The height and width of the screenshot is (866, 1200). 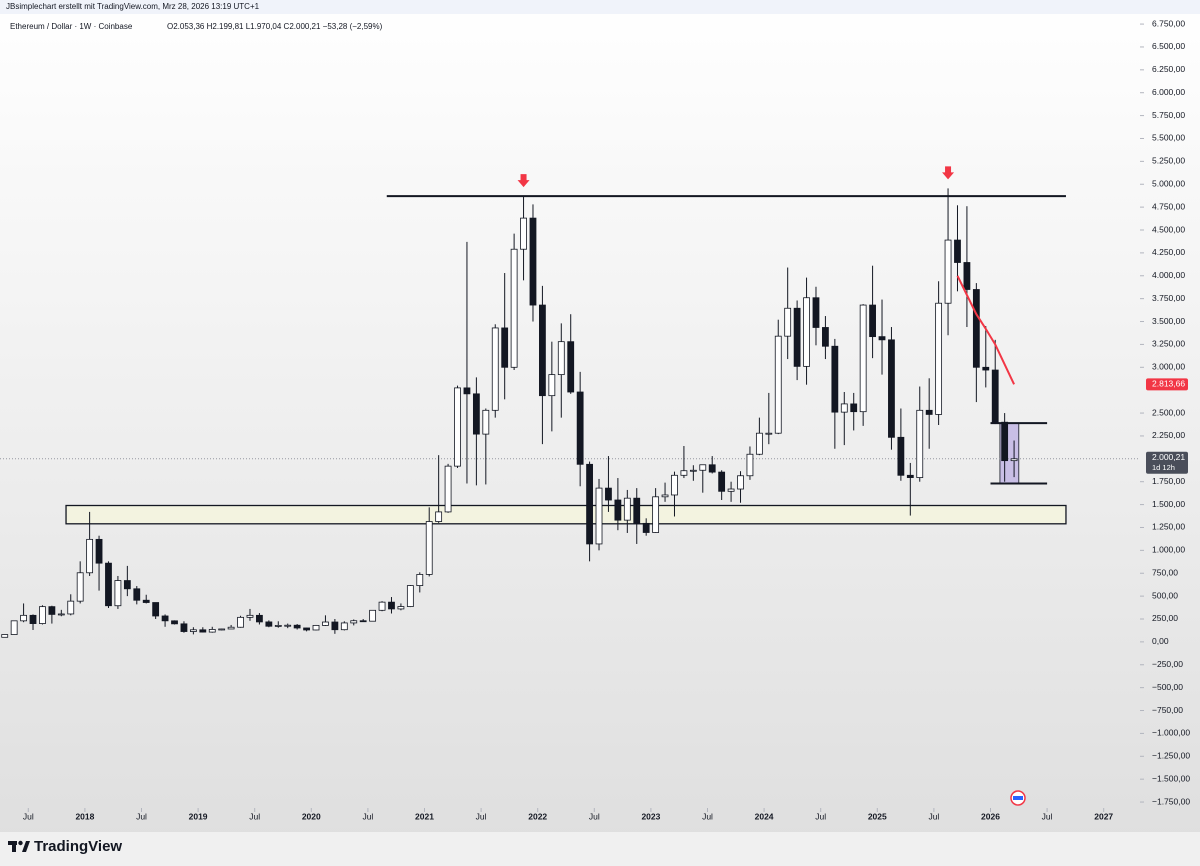 What do you see at coordinates (1168, 504) in the screenshot?
I see `y-tick-label: 1.500,00` at bounding box center [1168, 504].